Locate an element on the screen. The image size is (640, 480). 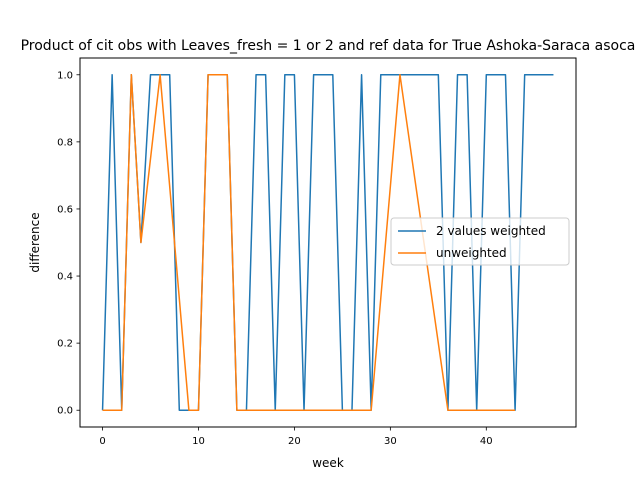
x-axis: 0 10 20 30 40 is located at coordinates (296, 437).